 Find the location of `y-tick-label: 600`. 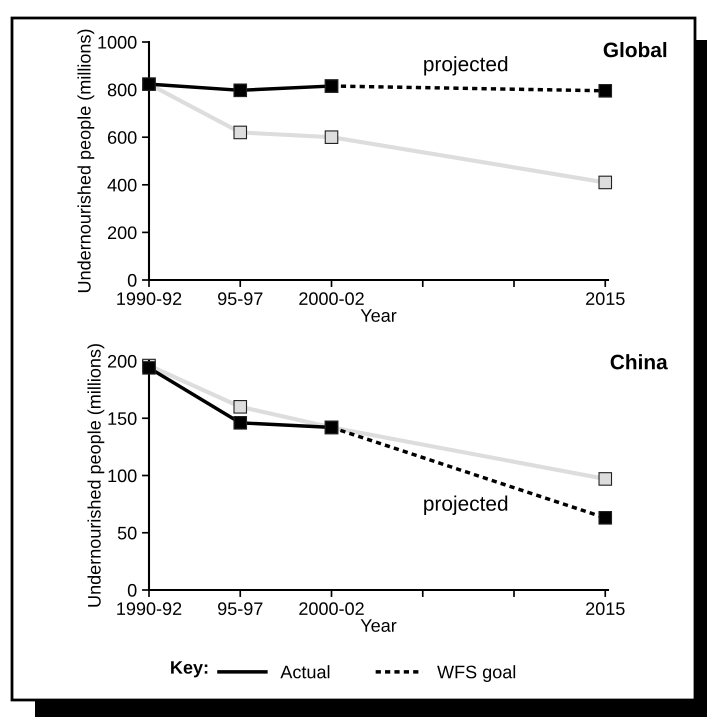

y-tick-label: 600 is located at coordinates (122, 137).